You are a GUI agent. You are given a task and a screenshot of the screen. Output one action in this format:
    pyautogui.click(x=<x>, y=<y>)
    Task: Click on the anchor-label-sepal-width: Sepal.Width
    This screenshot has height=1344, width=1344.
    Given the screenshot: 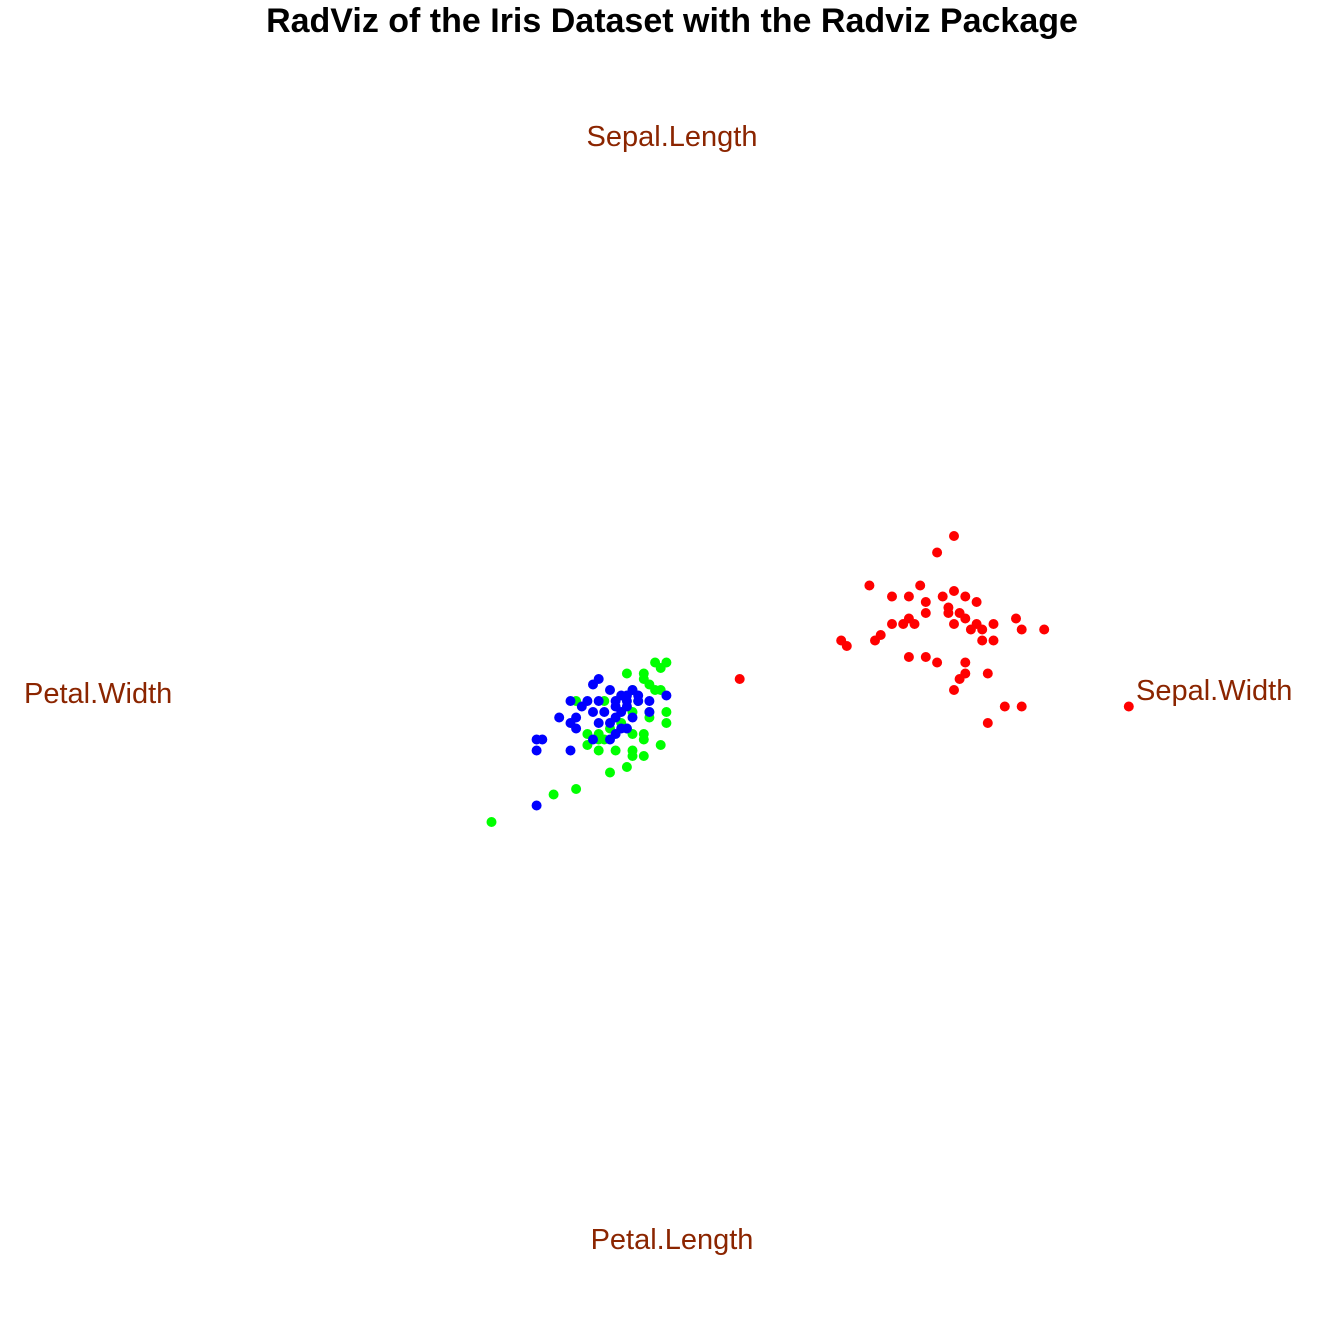 What is the action you would take?
    pyautogui.click(x=1214, y=691)
    